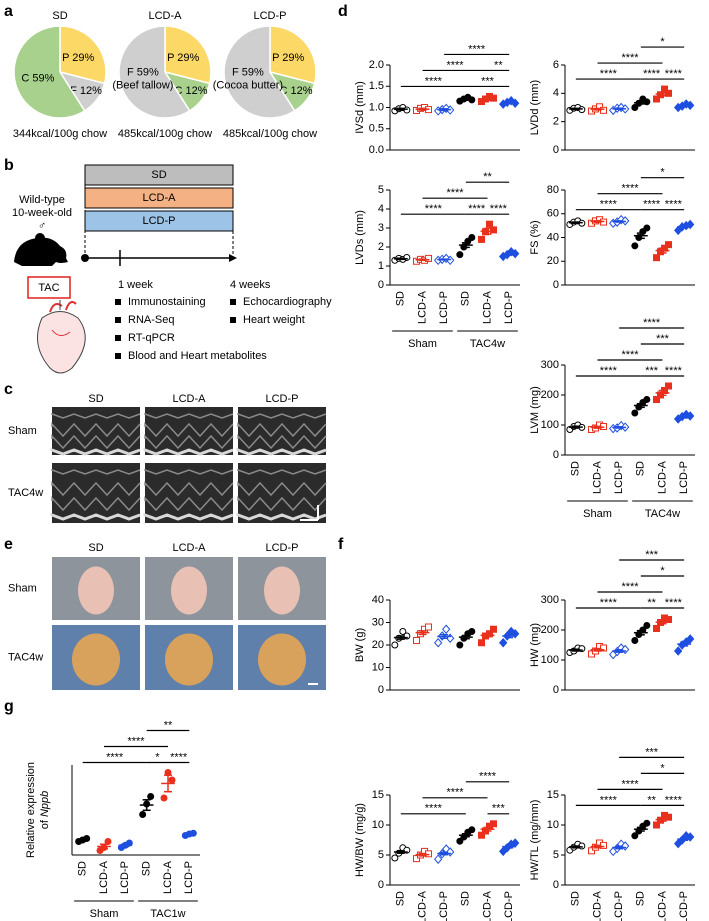  What do you see at coordinates (104, 877) in the screenshot?
I see `x-tick-label: LCD-A` at bounding box center [104, 877].